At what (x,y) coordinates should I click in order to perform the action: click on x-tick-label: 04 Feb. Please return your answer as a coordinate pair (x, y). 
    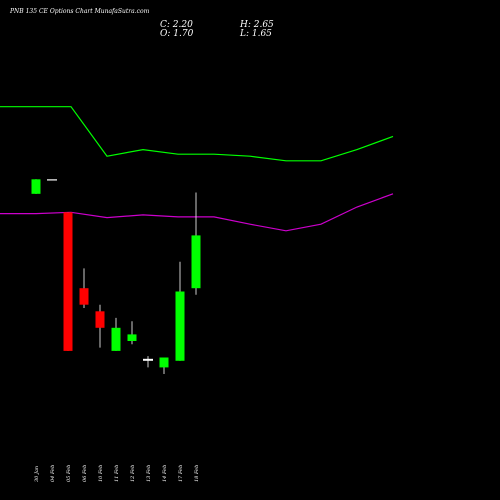
    Looking at the image, I should click on (53, 473).